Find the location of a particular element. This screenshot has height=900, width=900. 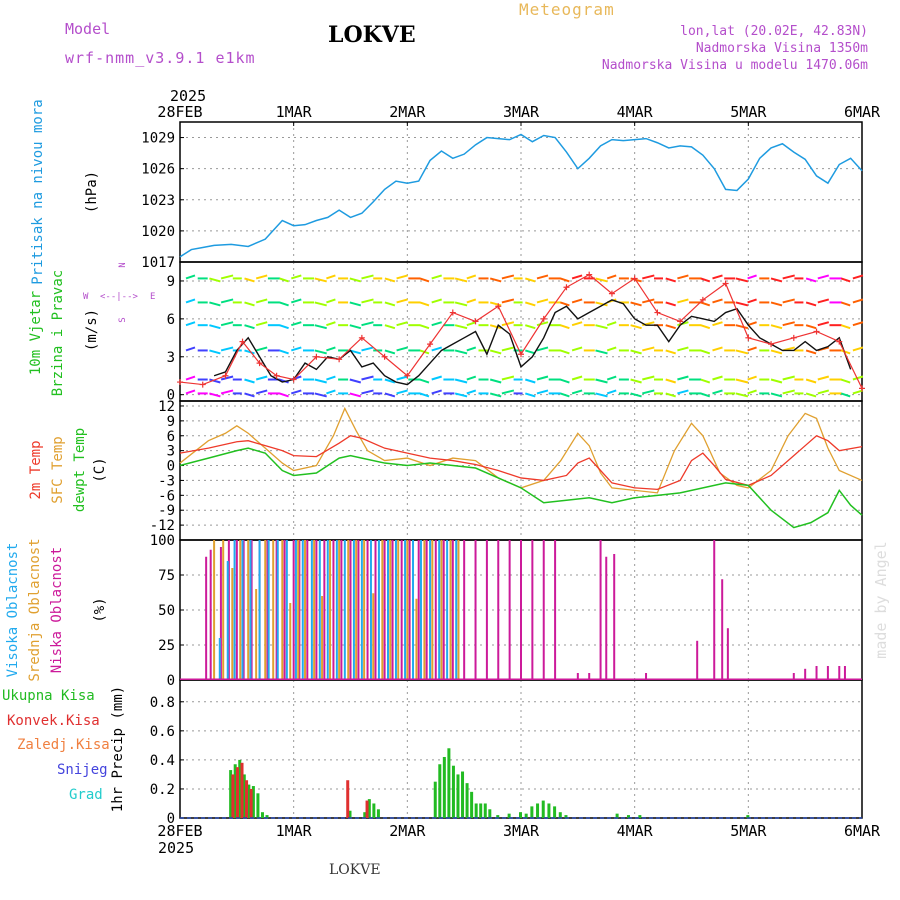

dewpoint-label: dewpt Temp is located at coordinates (80, 470).